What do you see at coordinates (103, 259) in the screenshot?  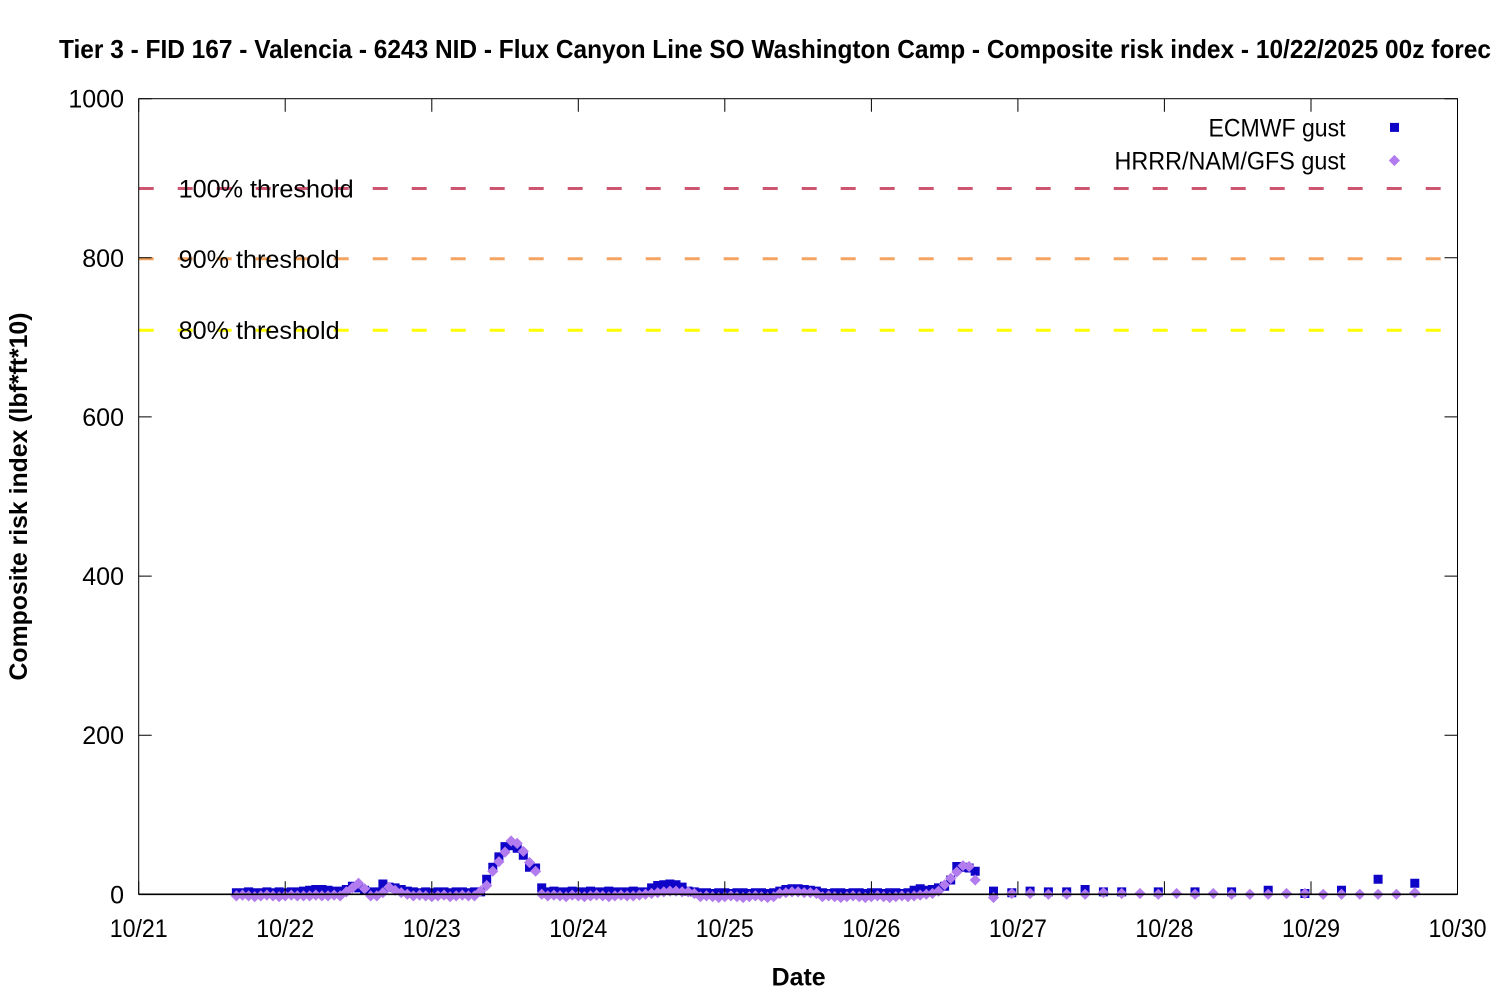 I see `svg-text: 800` at bounding box center [103, 259].